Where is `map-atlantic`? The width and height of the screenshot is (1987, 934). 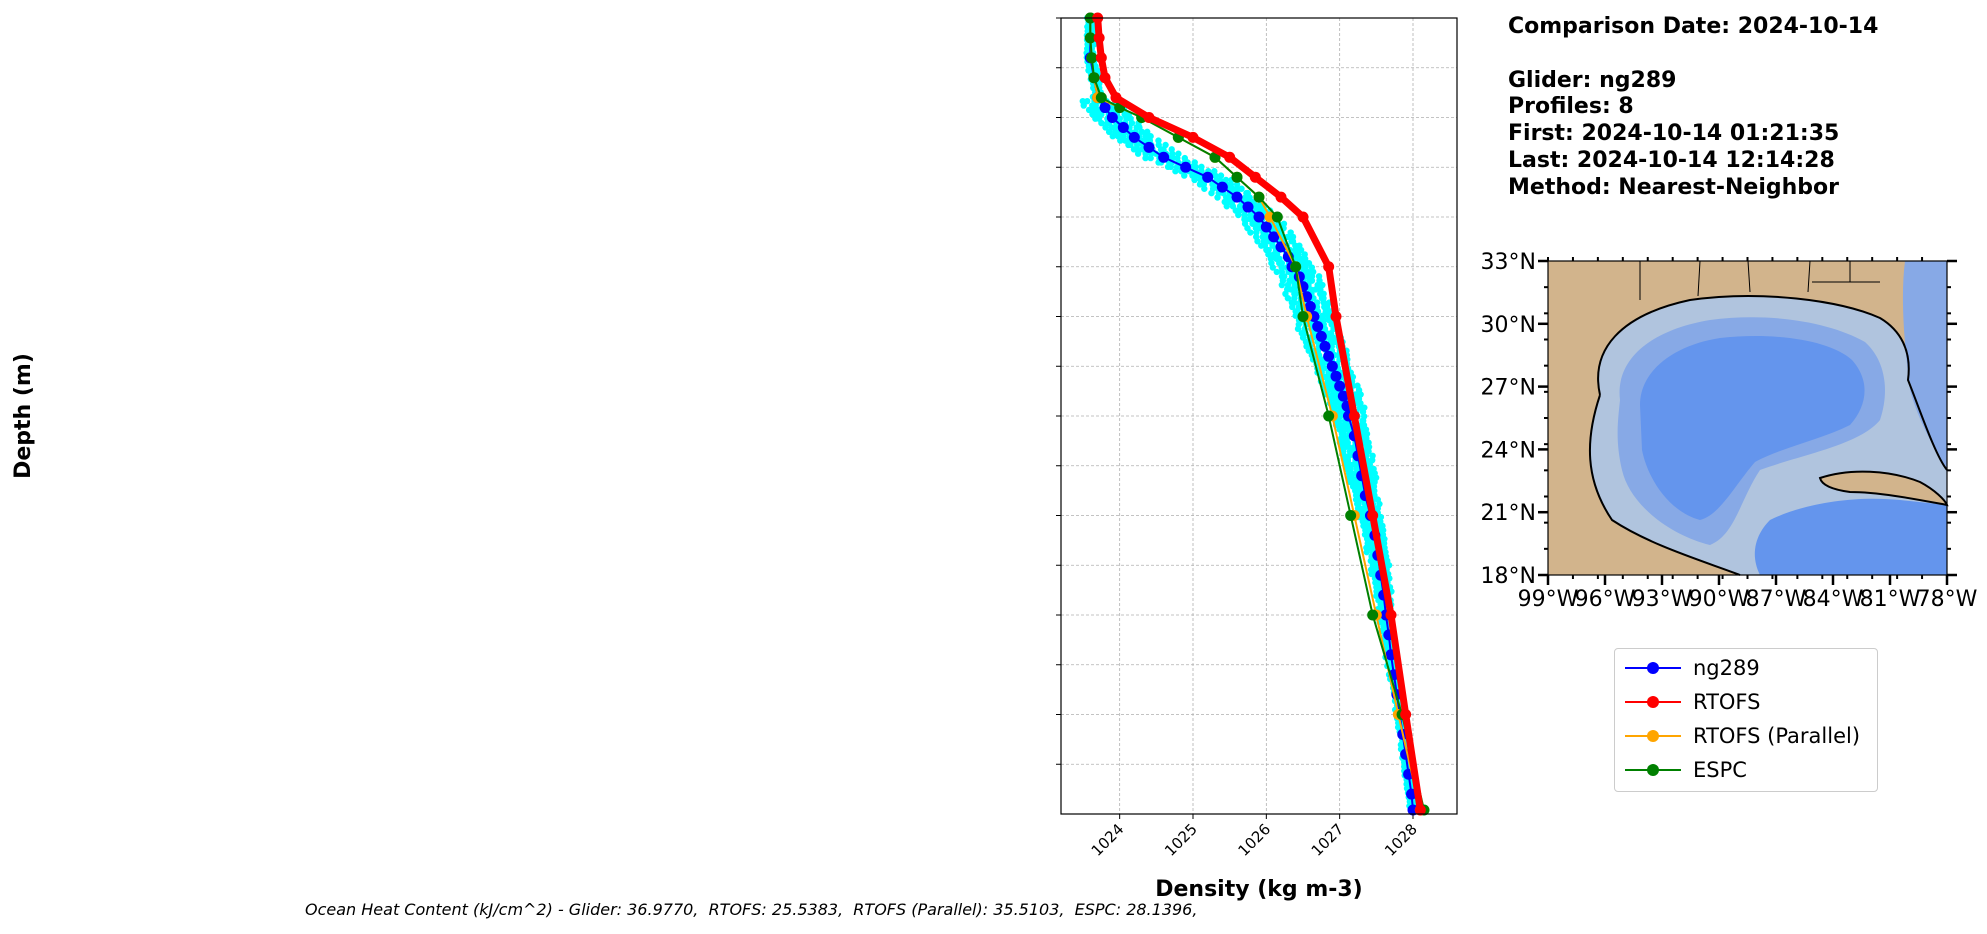
map-atlantic is located at coordinates (1924, 365).